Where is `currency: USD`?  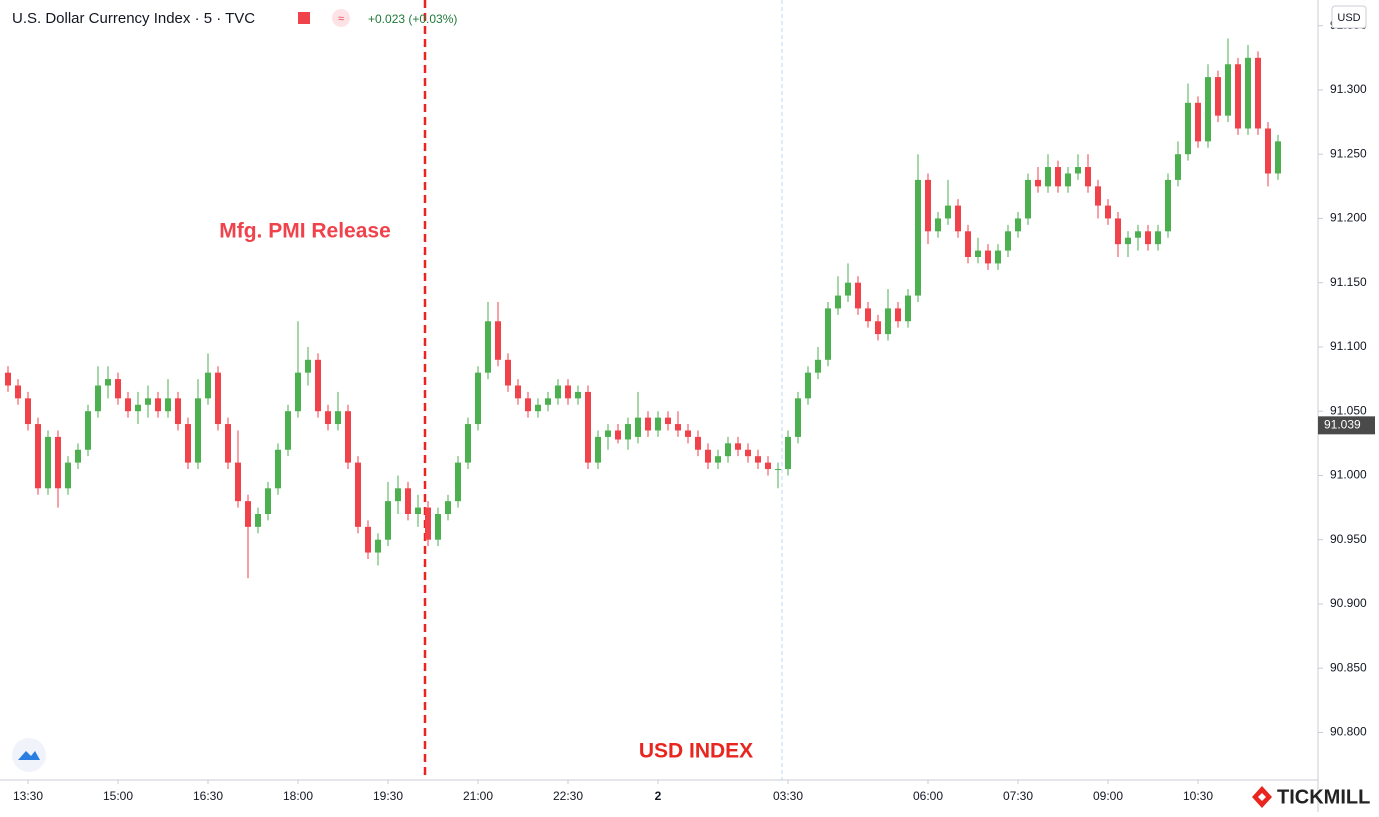 currency: USD is located at coordinates (1348, 18).